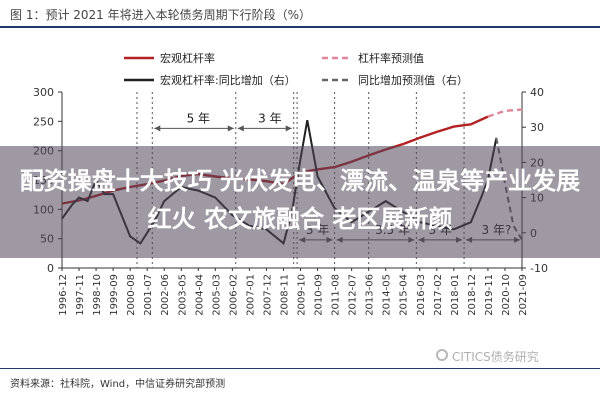  What do you see at coordinates (114, 295) in the screenshot?
I see `x-tick-label: 1999-09` at bounding box center [114, 295].